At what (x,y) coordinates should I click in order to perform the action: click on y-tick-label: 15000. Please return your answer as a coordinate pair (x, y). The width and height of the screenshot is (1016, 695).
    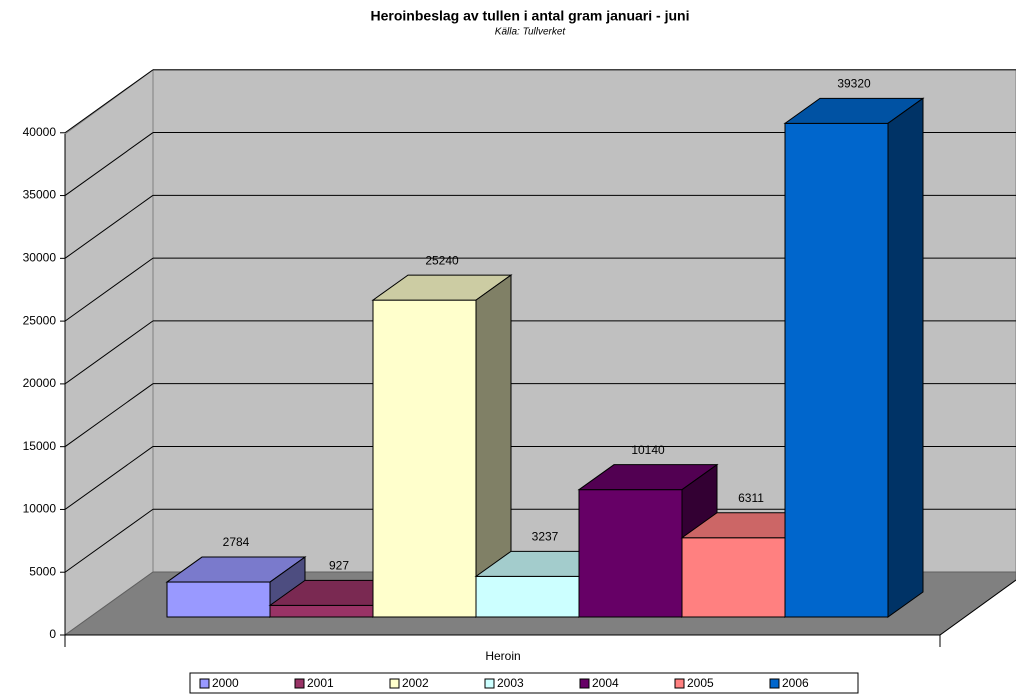
    Looking at the image, I should click on (40, 446).